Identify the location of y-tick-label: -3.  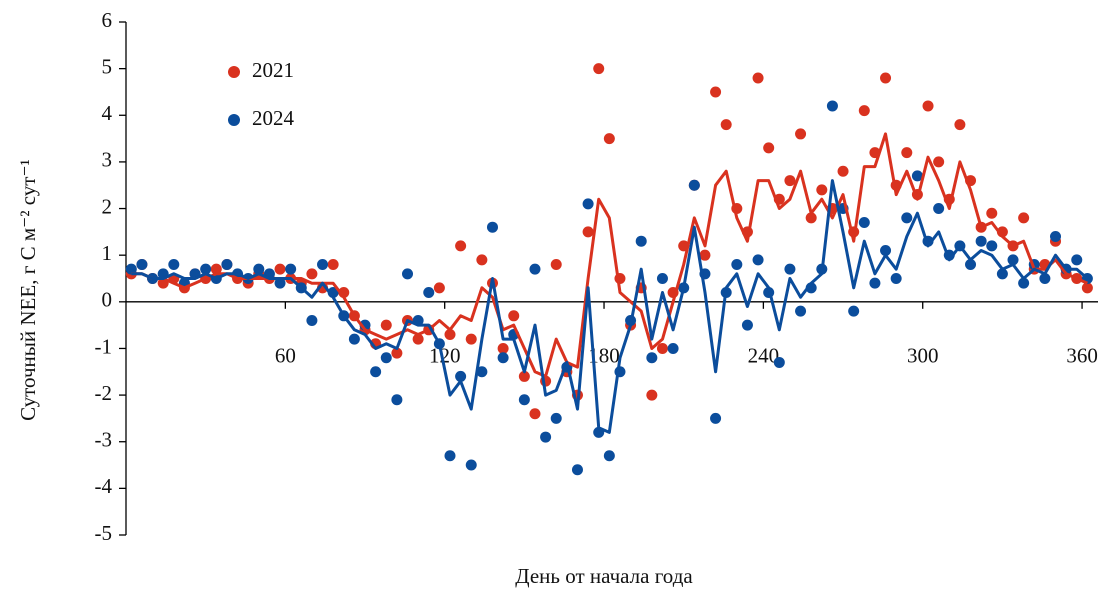
(104, 440).